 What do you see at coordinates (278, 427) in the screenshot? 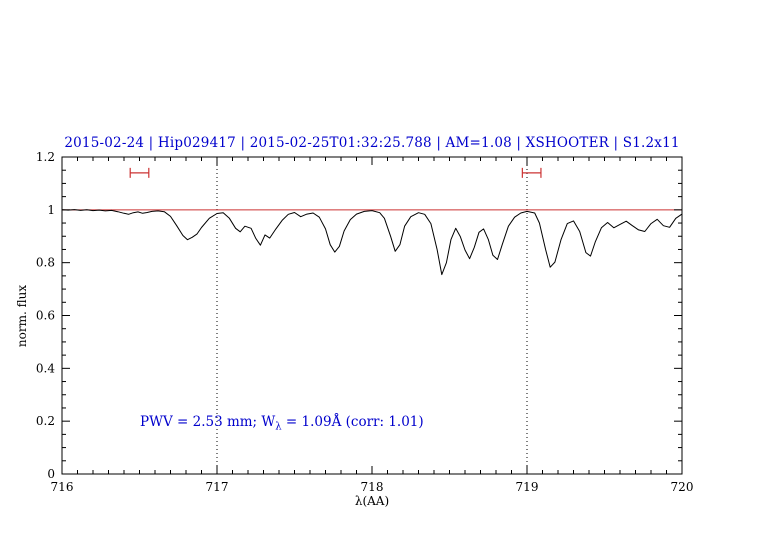
I see `pwv-annotation-subscript: λ` at bounding box center [278, 427].